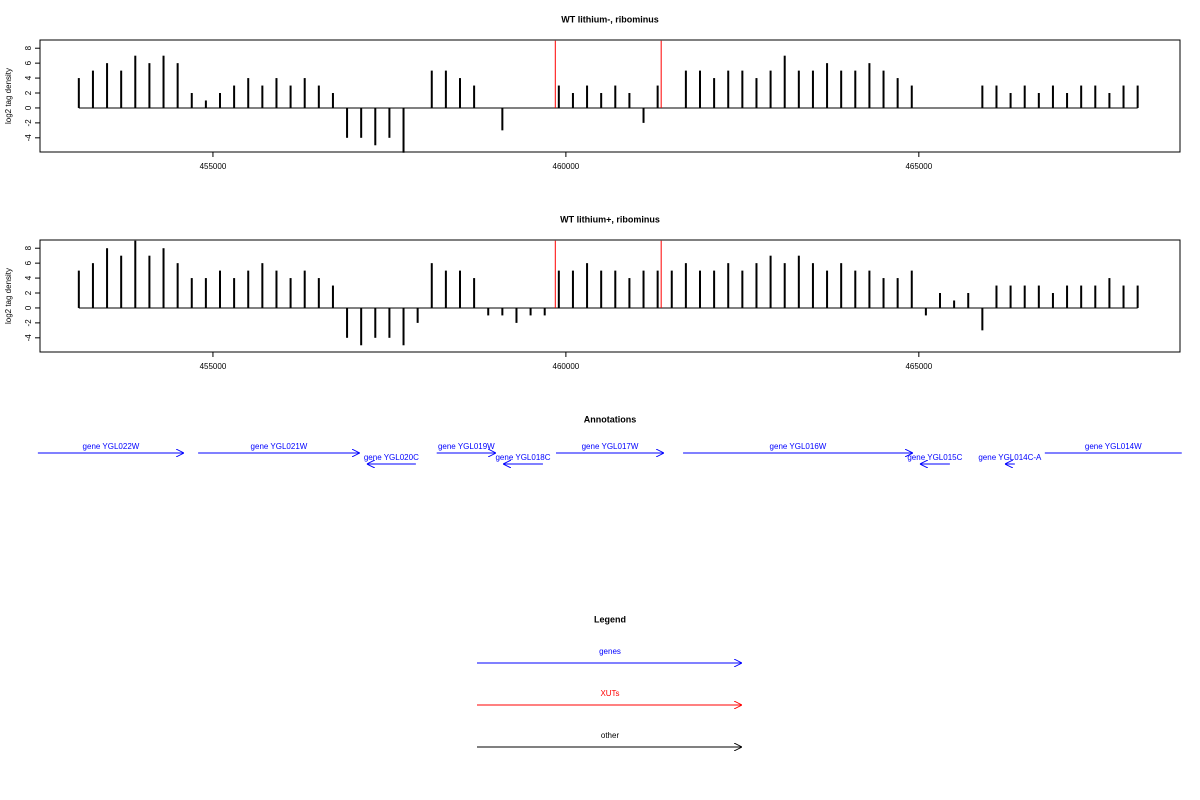 The height and width of the screenshot is (800, 1200). I want to click on gene-label: gene YGL016W, so click(798, 446).